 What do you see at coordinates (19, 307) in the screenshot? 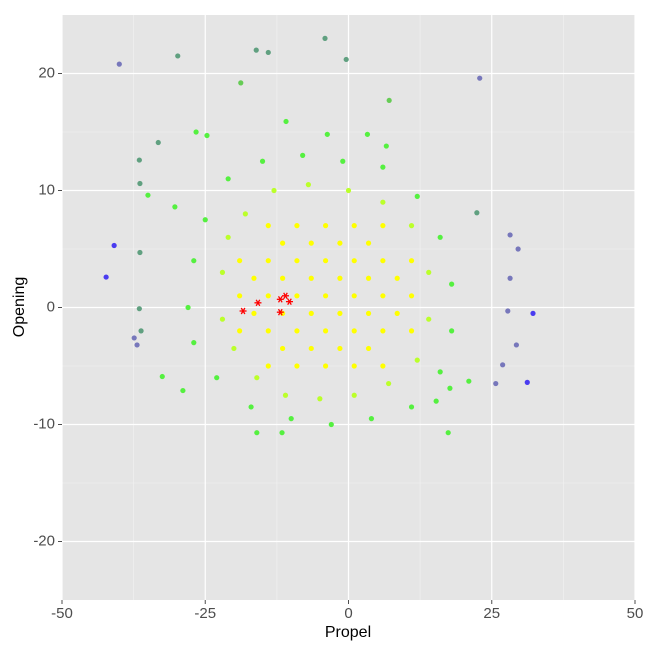
I see `y-axis-title: Opening` at bounding box center [19, 307].